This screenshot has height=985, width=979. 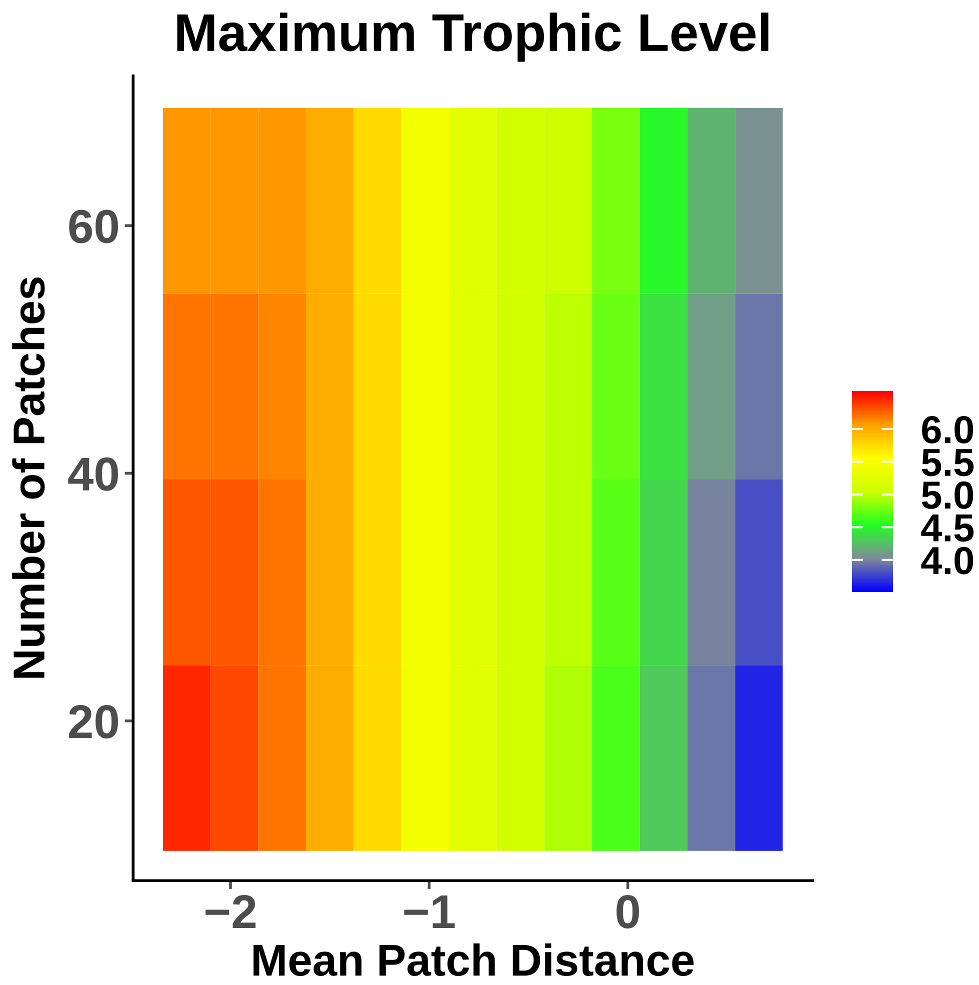 I want to click on x-tick-label: −1, so click(x=429, y=912).